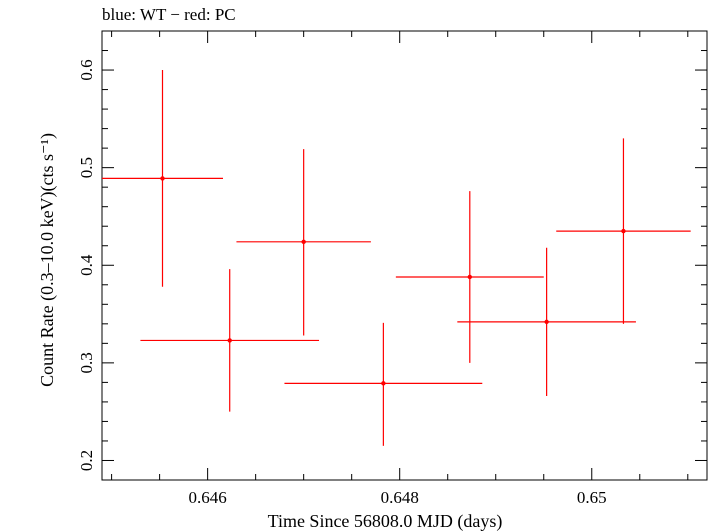 The image size is (709, 532). I want to click on chart-title: blue: WT − red: PC, so click(169, 14).